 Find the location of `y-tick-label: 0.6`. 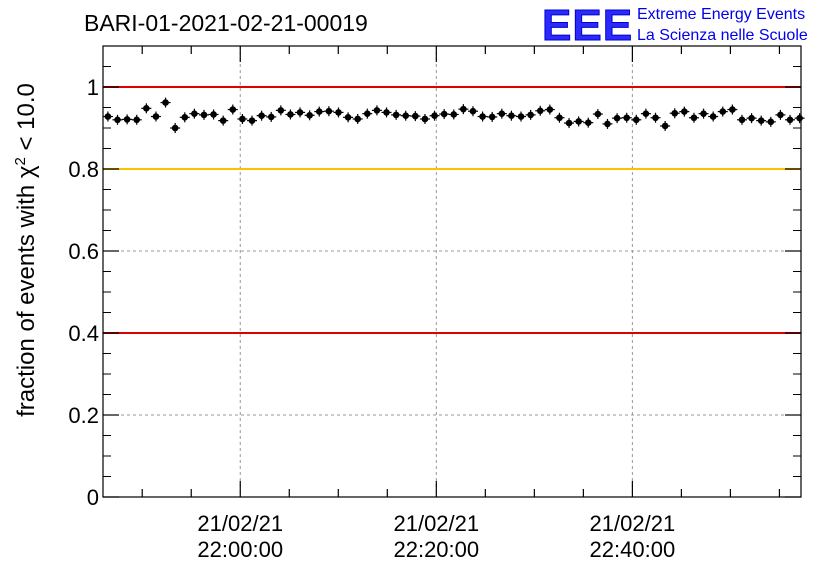

y-tick-label: 0.6 is located at coordinates (83, 251).